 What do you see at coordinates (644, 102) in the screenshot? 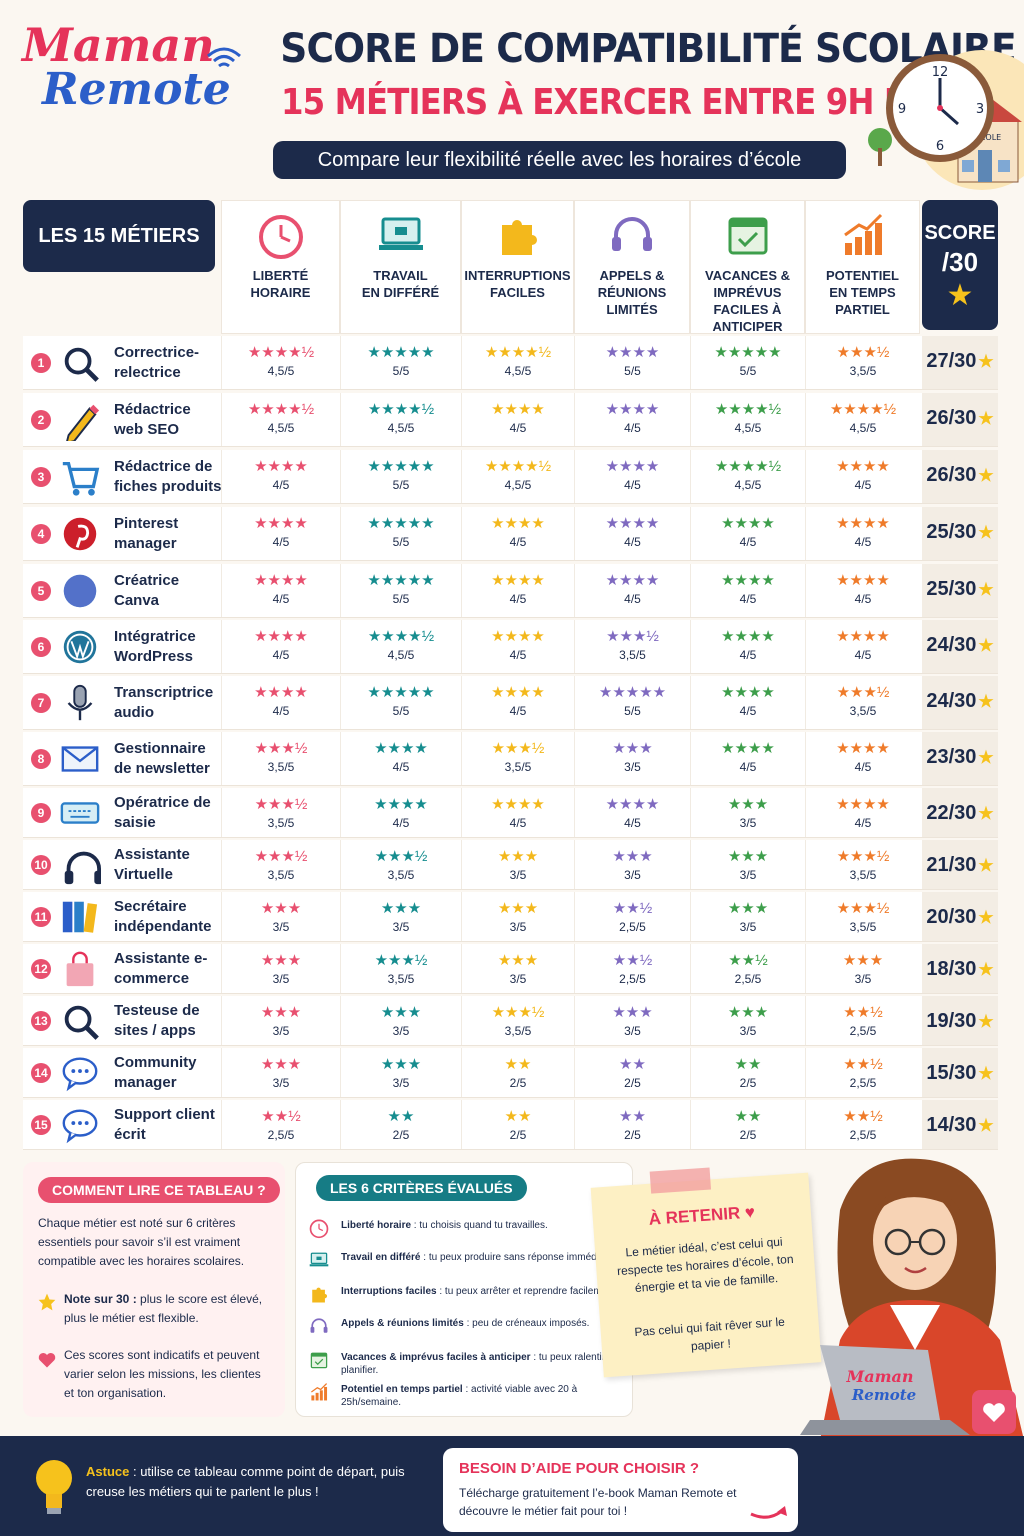
I see `page-subtitle-red: 15 MÉTIERS À EXERCER ENTRE 9H ET 16H` at bounding box center [644, 102].